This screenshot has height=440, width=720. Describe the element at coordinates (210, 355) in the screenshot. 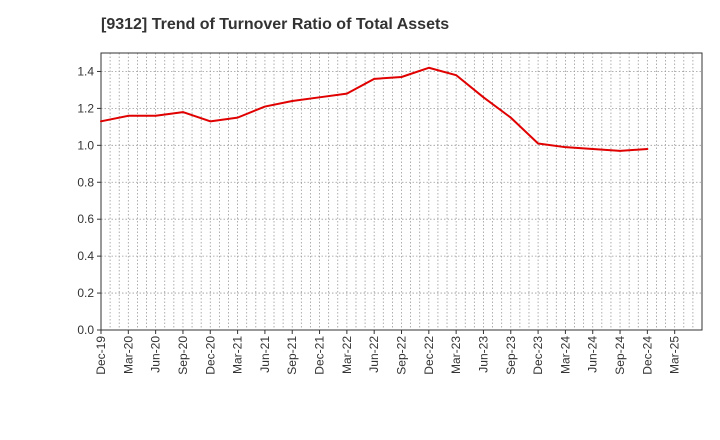

I see `x-tick-label: Dec-20` at that location.